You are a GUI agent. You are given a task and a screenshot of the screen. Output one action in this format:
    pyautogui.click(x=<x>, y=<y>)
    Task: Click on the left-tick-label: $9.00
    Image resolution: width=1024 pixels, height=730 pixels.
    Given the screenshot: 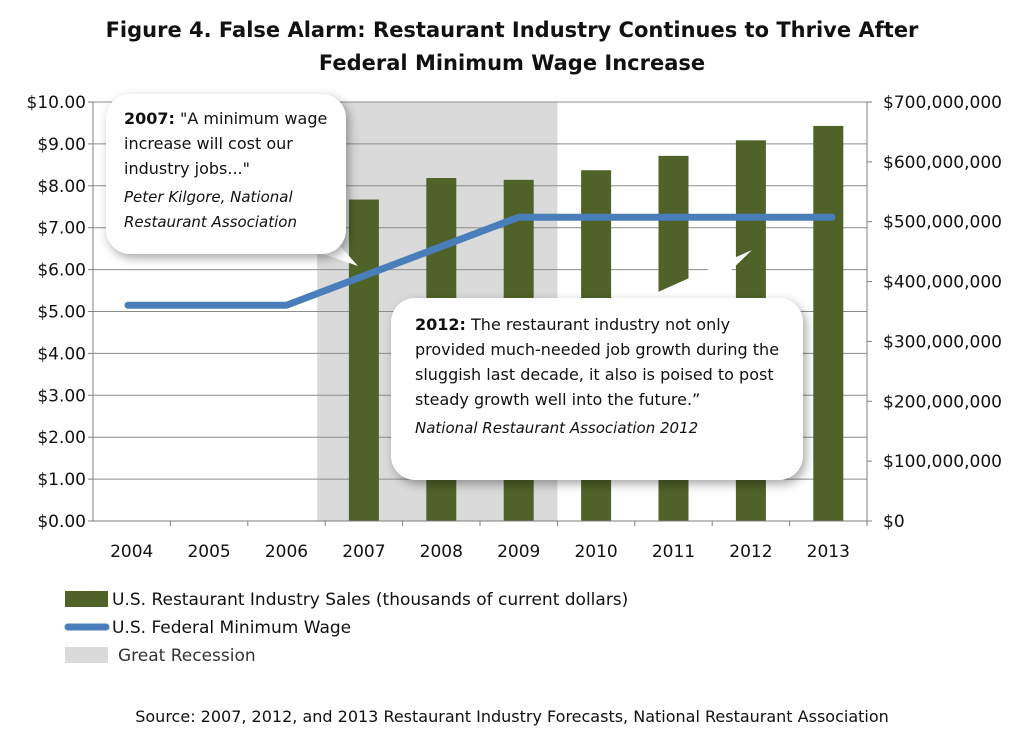 What is the action you would take?
    pyautogui.click(x=61, y=145)
    